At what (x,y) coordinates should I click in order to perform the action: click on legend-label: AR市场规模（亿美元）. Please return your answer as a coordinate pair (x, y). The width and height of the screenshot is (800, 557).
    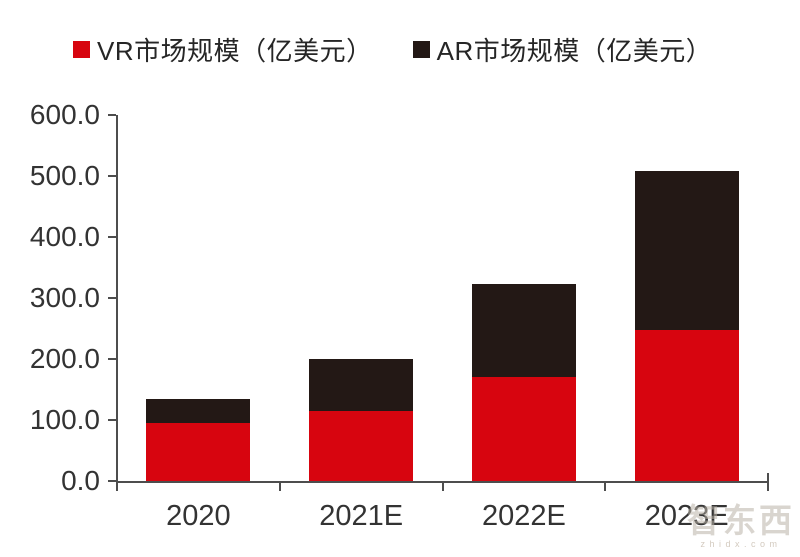
    Looking at the image, I should click on (574, 51).